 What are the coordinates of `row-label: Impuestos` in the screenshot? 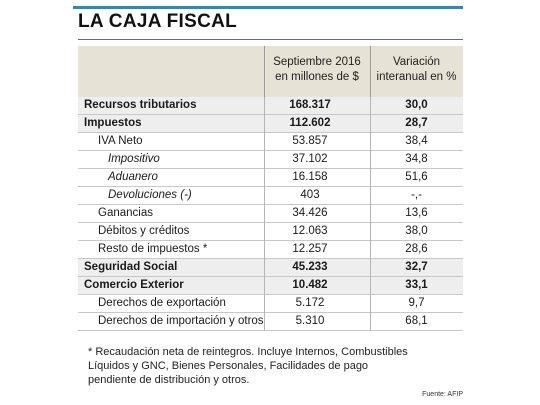 It's located at (113, 123).